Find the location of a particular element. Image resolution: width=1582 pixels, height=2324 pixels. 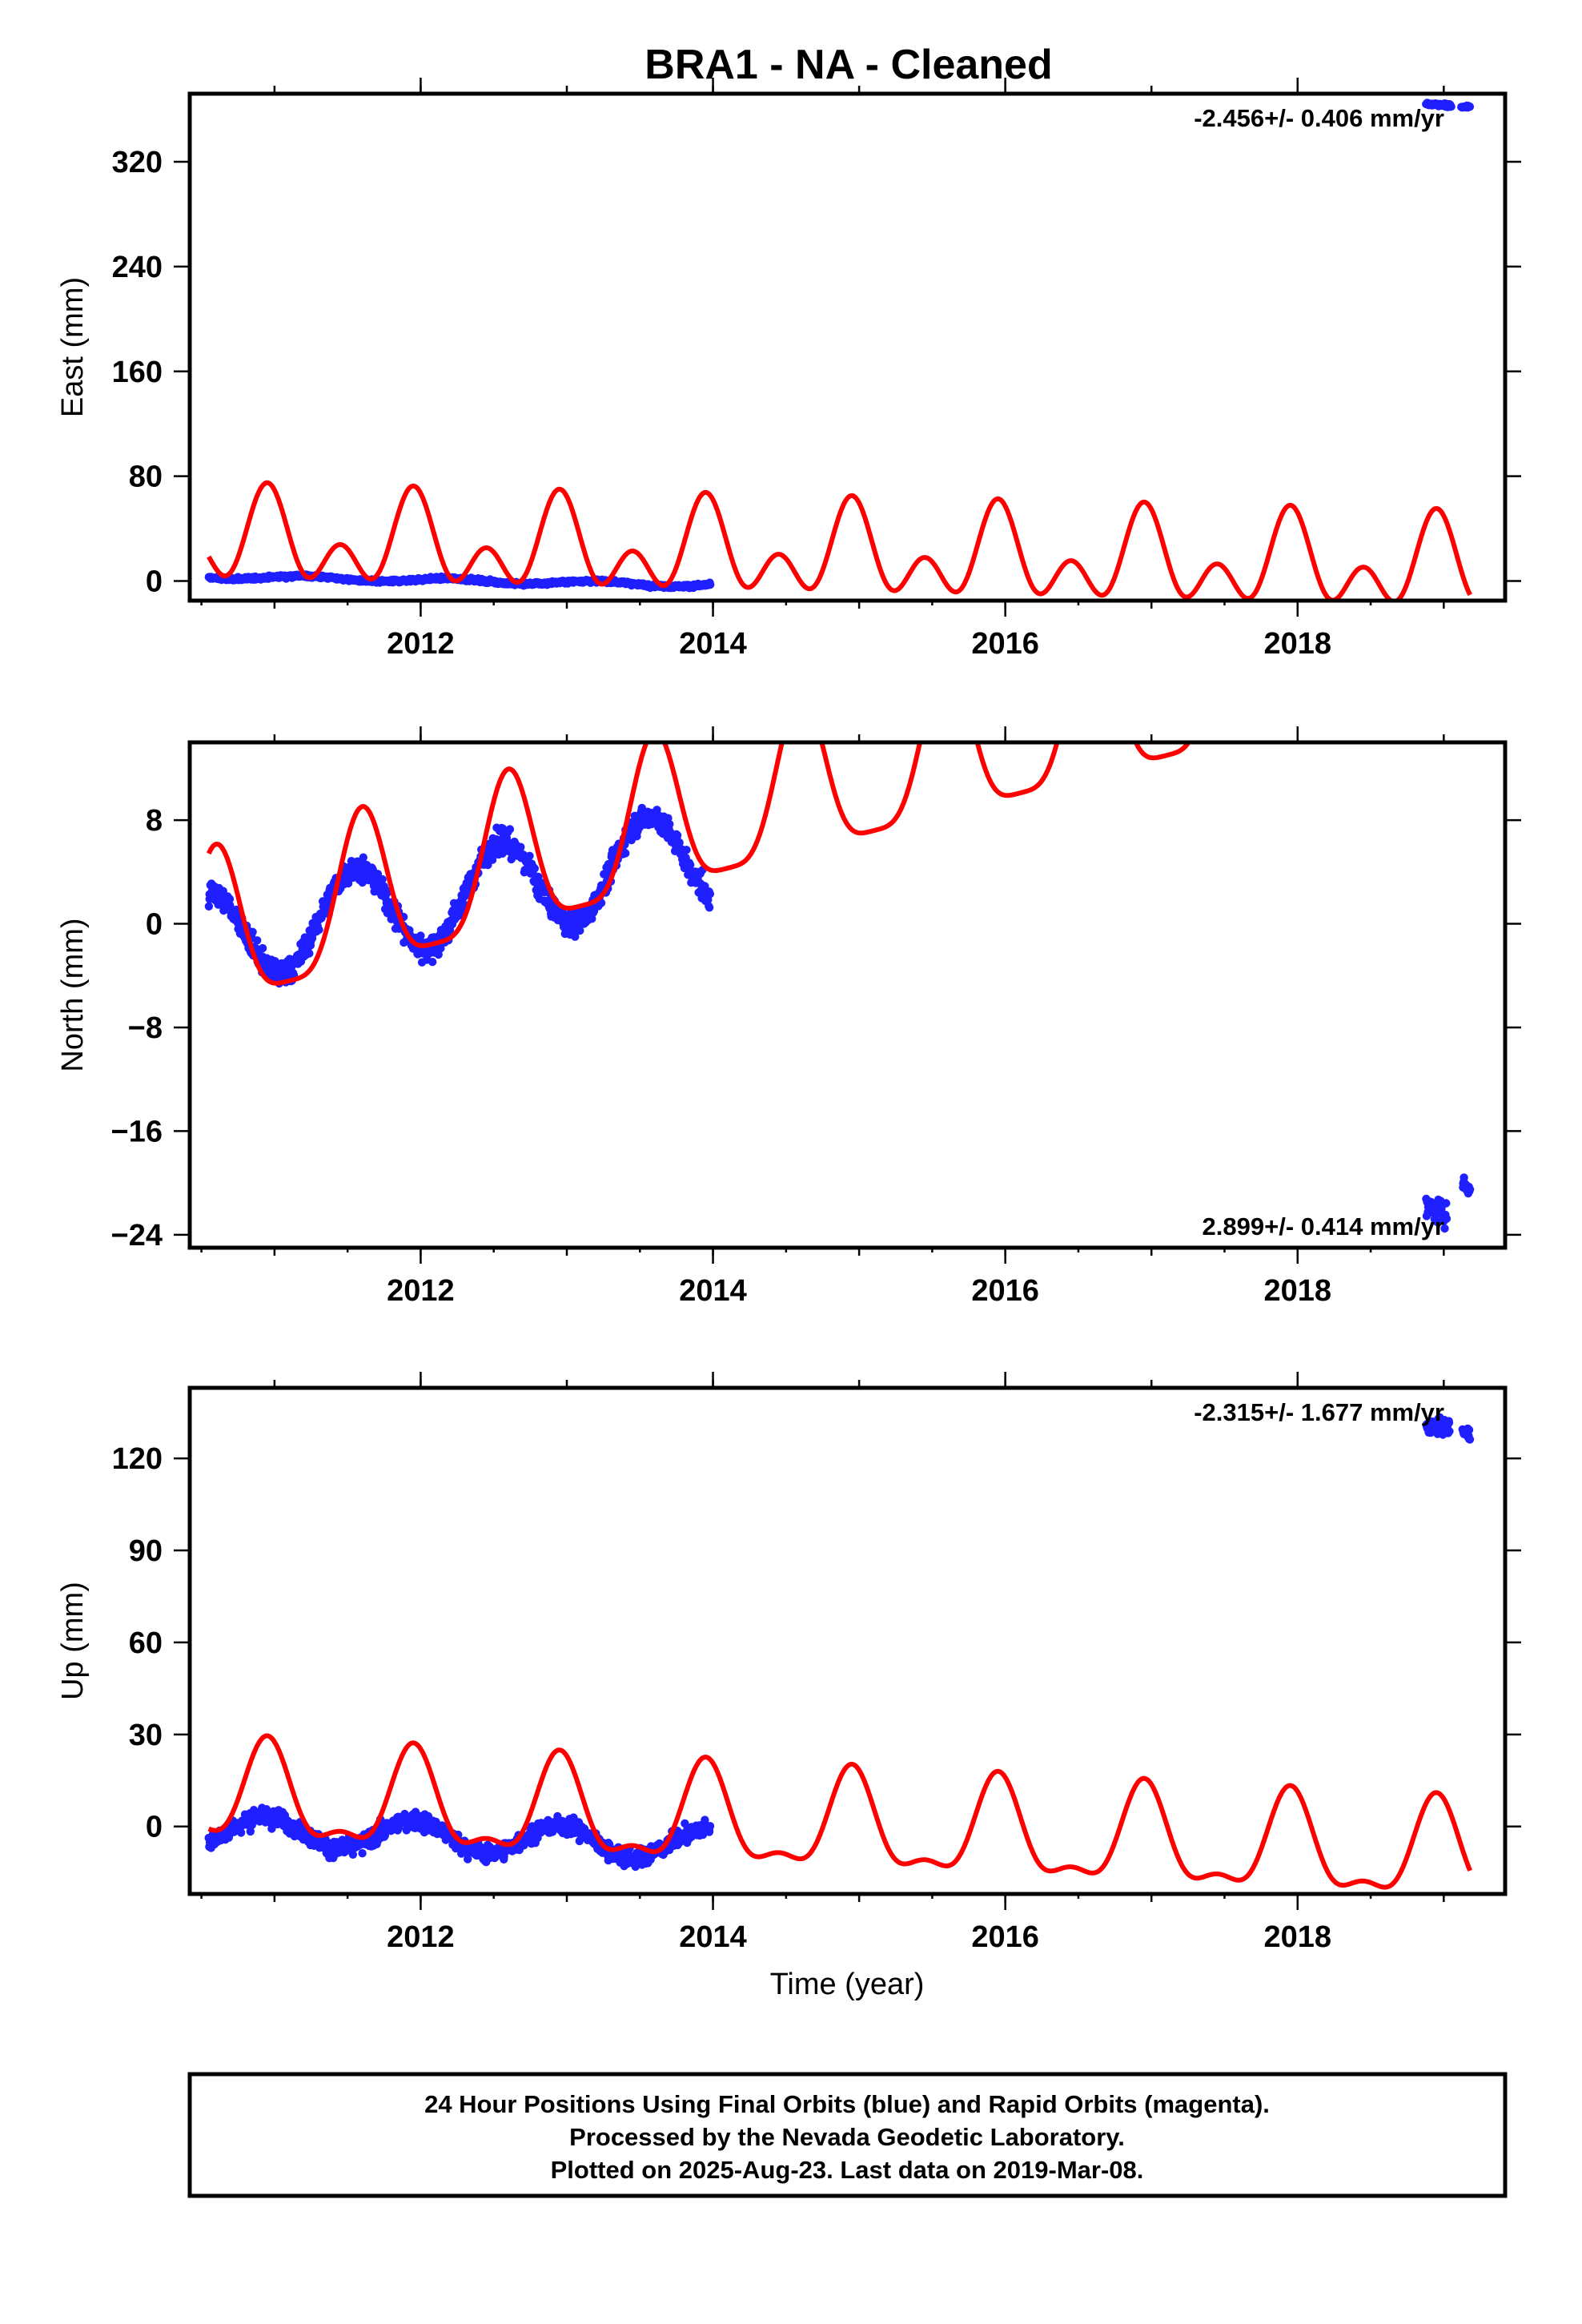

y-axis-label: East (mm) is located at coordinates (73, 347).